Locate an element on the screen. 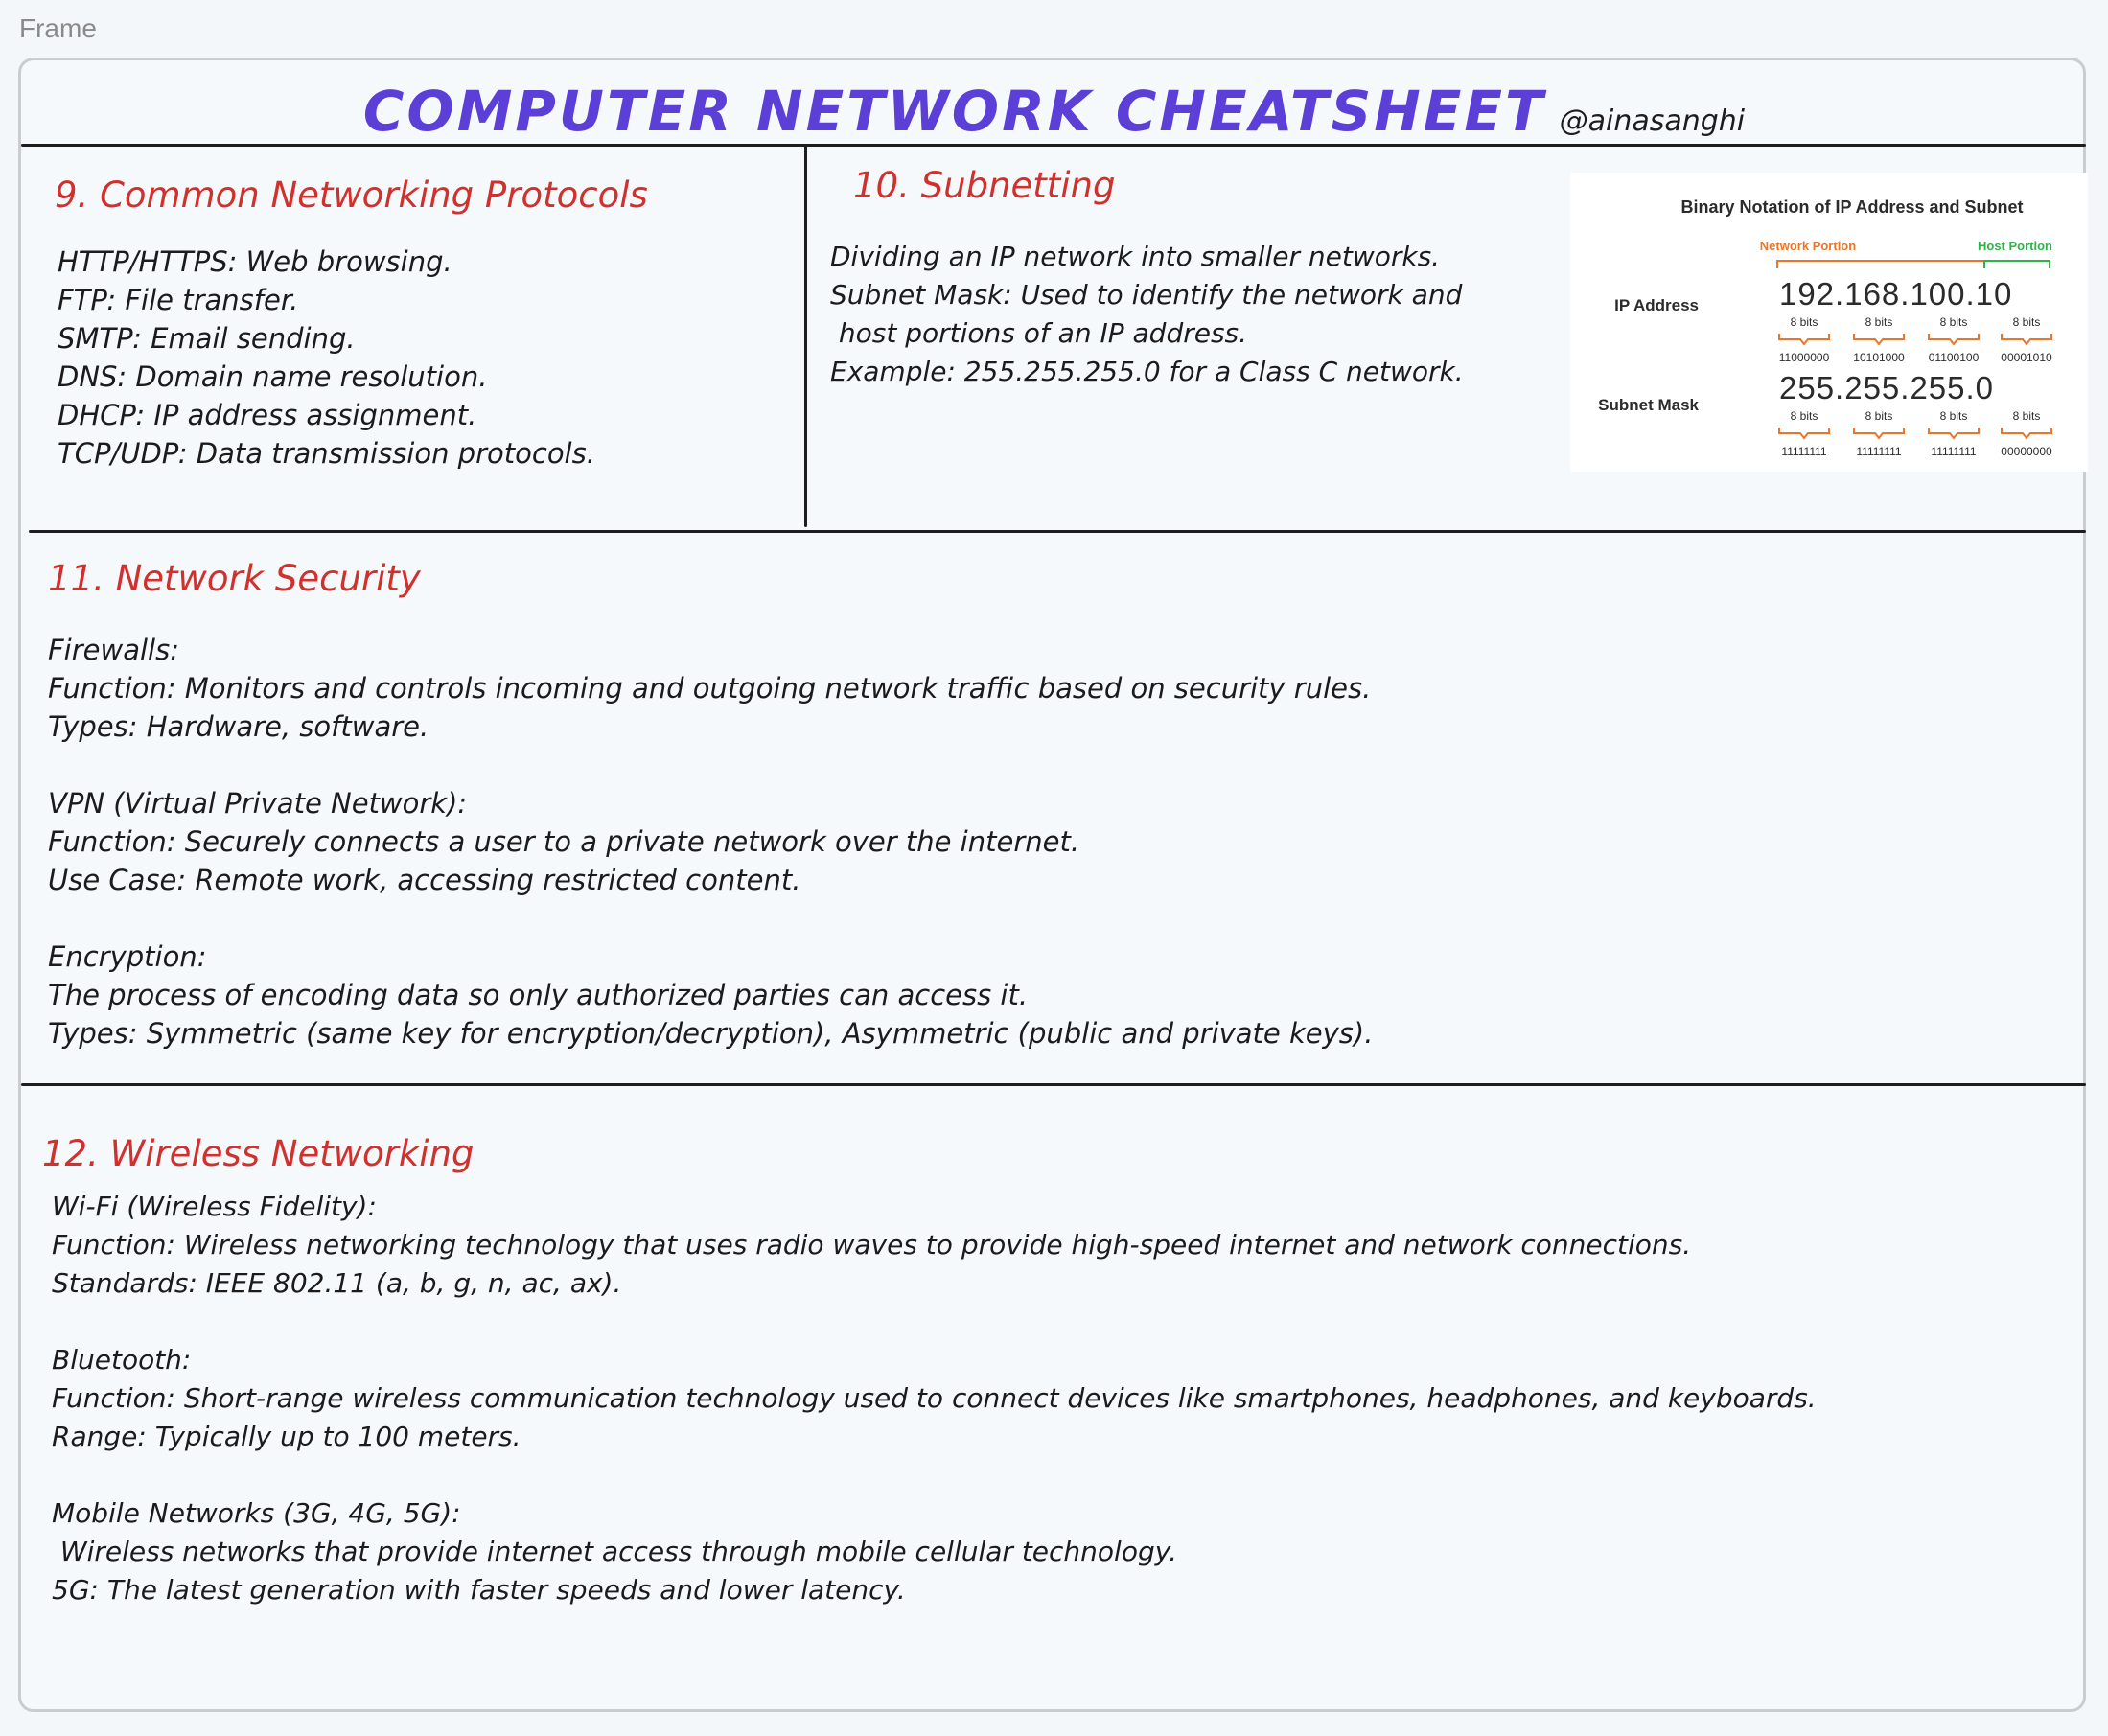 This screenshot has width=2108, height=1736. column-divider is located at coordinates (805, 337).